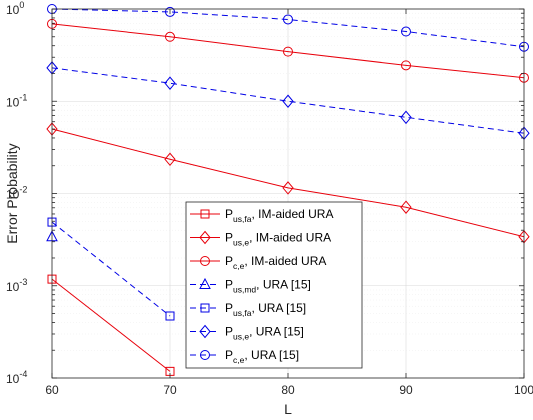 The image size is (533, 420). Describe the element at coordinates (288, 409) in the screenshot. I see `x-axis-label: L` at that location.